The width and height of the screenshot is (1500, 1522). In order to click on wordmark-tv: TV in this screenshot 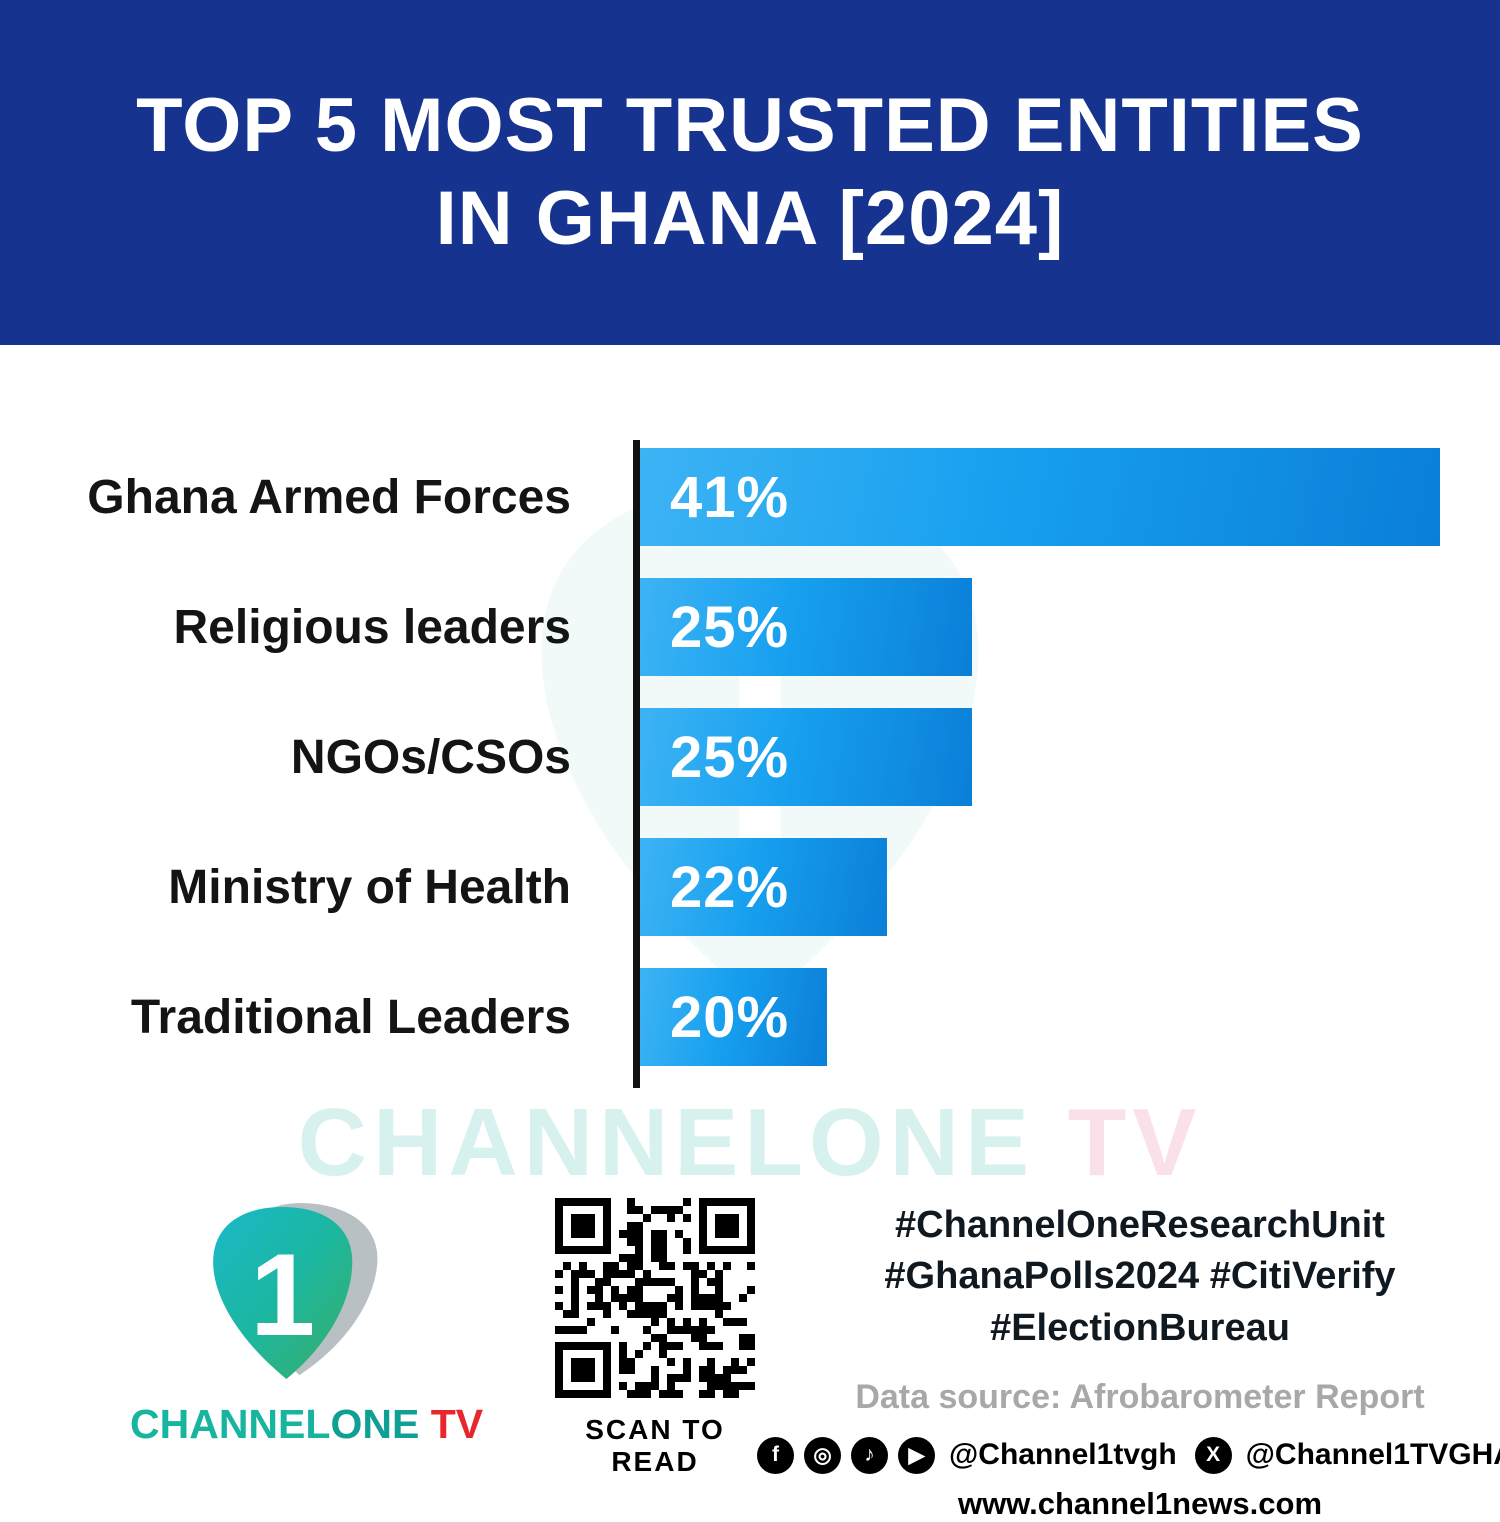, I will do `click(451, 1424)`.